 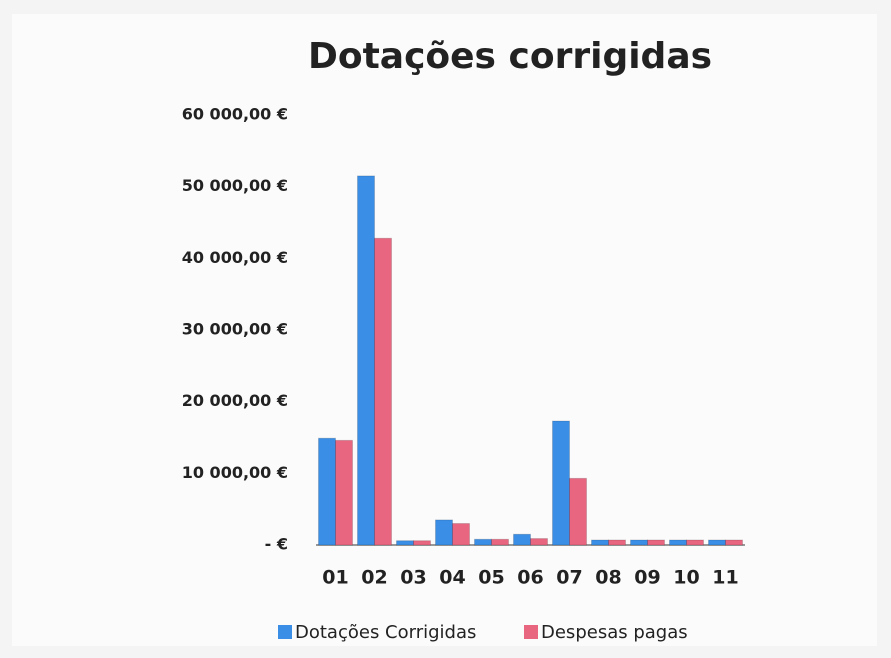 What do you see at coordinates (235, 185) in the screenshot?
I see `y-tick-label: 50 000,00 €` at bounding box center [235, 185].